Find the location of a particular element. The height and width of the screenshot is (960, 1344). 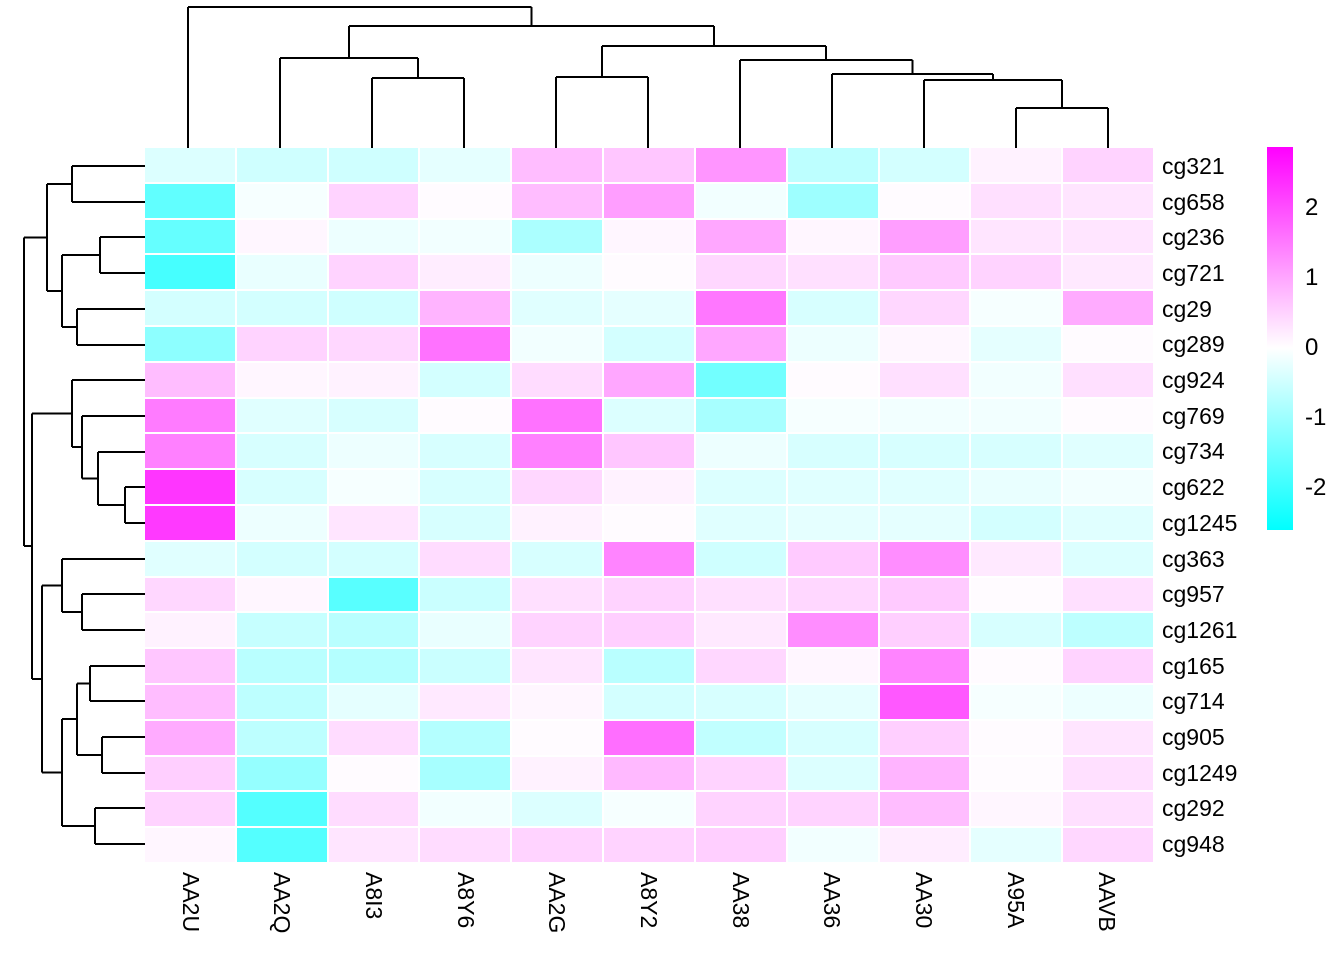

row-label: cg924 is located at coordinates (1193, 380).